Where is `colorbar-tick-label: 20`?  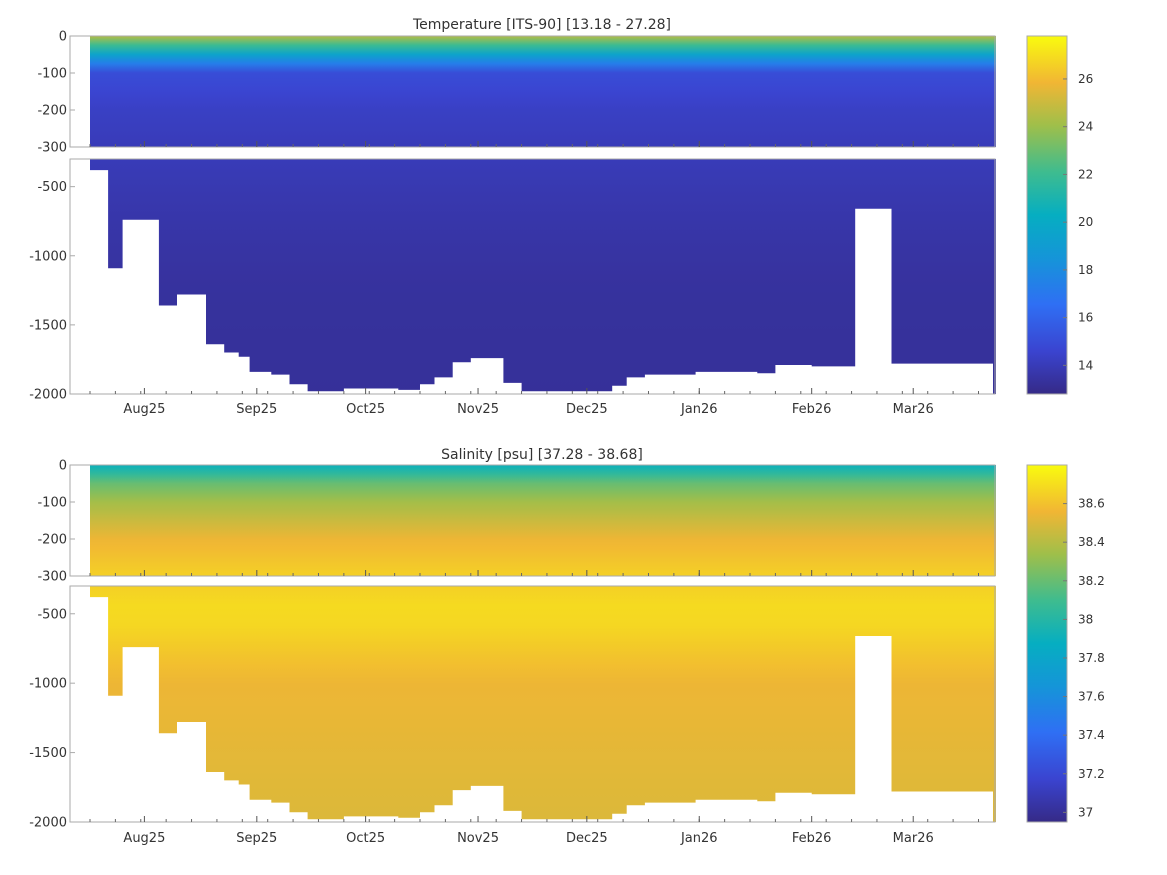
colorbar-tick-label: 20 is located at coordinates (1085, 222).